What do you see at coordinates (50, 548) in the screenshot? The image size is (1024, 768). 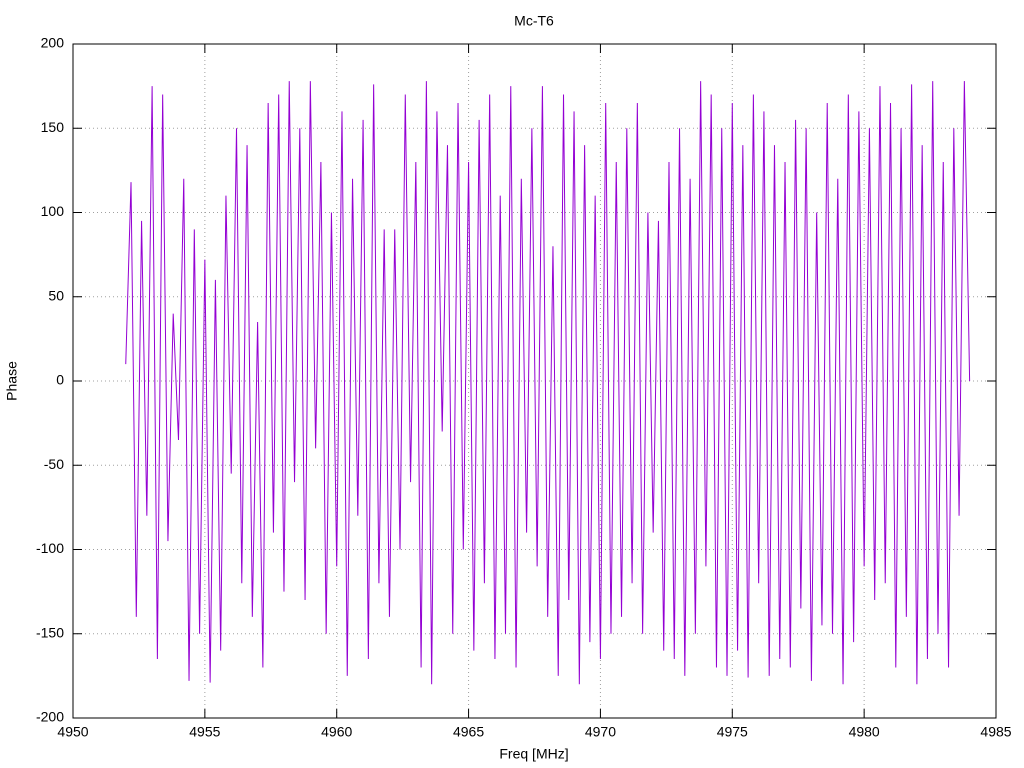 I see `y-tick-label: -100` at bounding box center [50, 548].